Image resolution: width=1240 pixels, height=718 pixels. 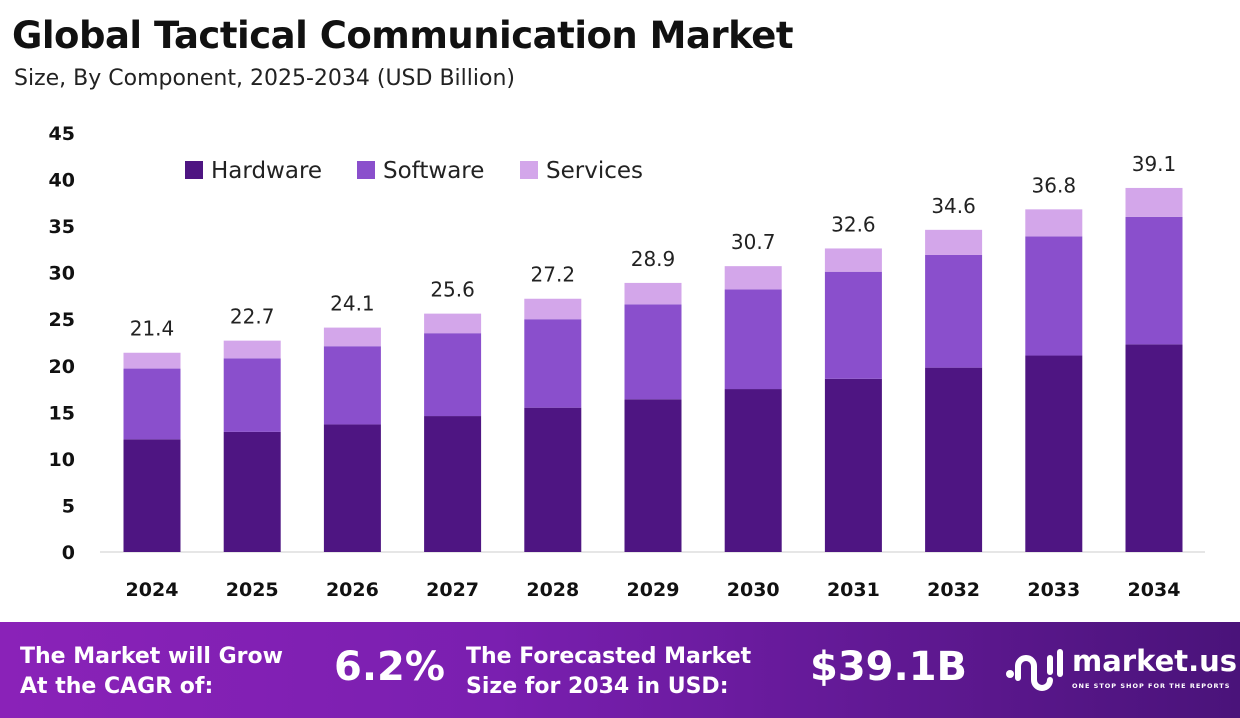 I want to click on total-label: 39.1, so click(x=1154, y=164).